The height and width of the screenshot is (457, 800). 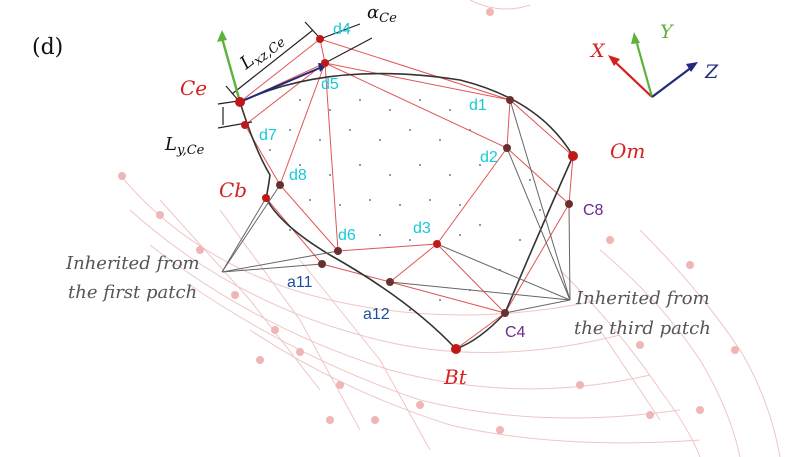 What do you see at coordinates (281, 84) in the screenshot?
I see `ce-tangent-arrow` at bounding box center [281, 84].